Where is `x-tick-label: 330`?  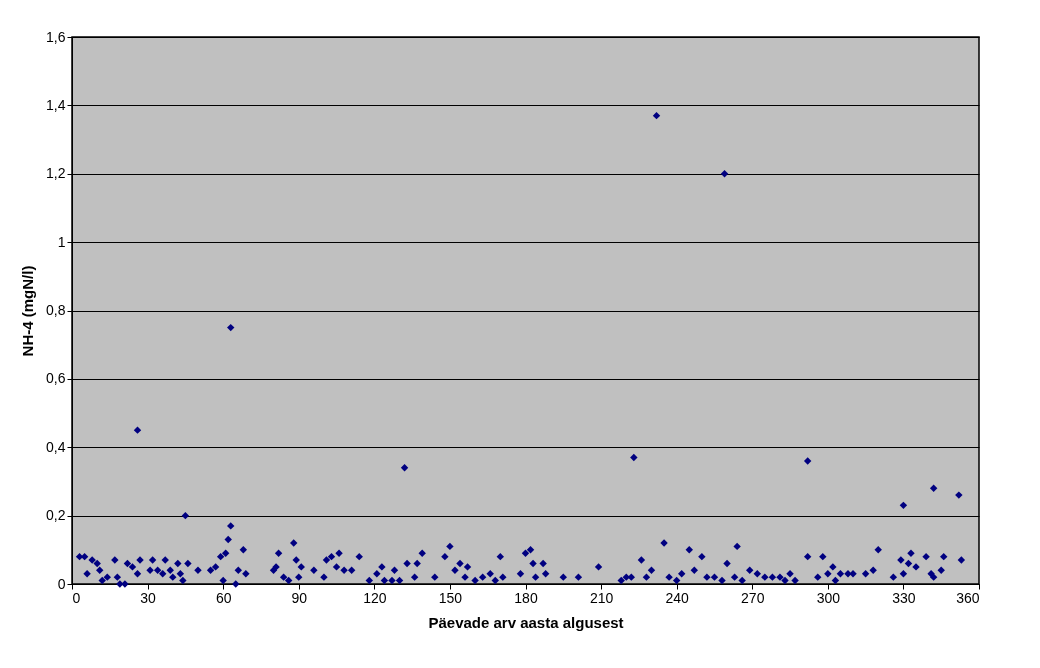
x-tick-label: 330 is located at coordinates (904, 597).